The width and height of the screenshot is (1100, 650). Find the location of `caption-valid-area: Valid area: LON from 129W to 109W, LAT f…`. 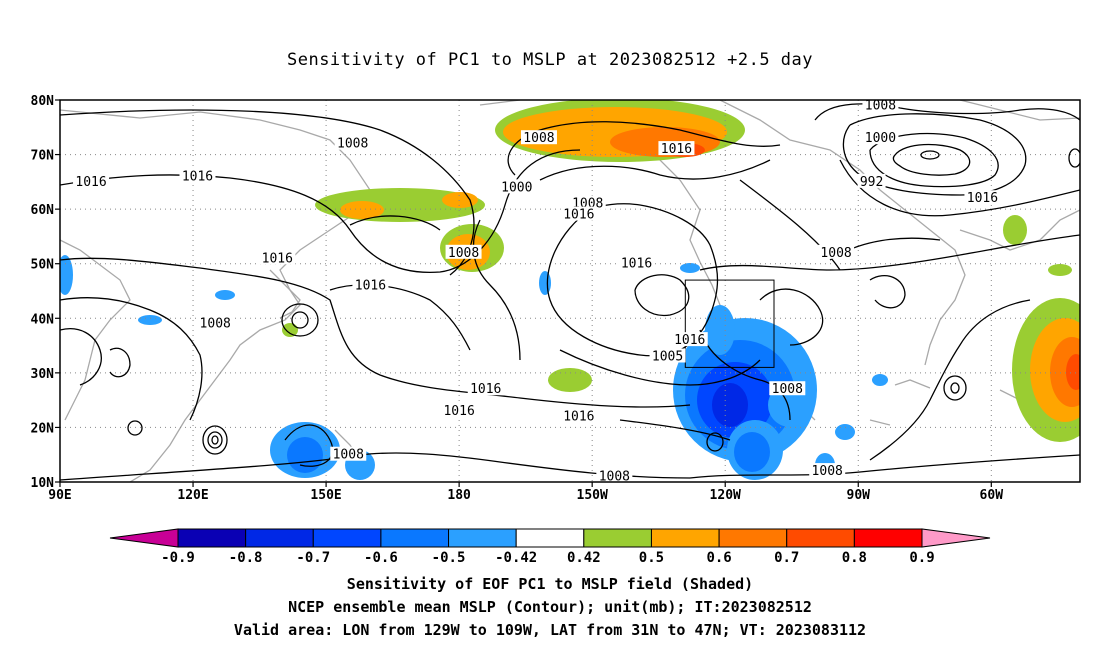

caption-valid-area: Valid area: LON from 129W to 109W, LAT f… is located at coordinates (550, 630).